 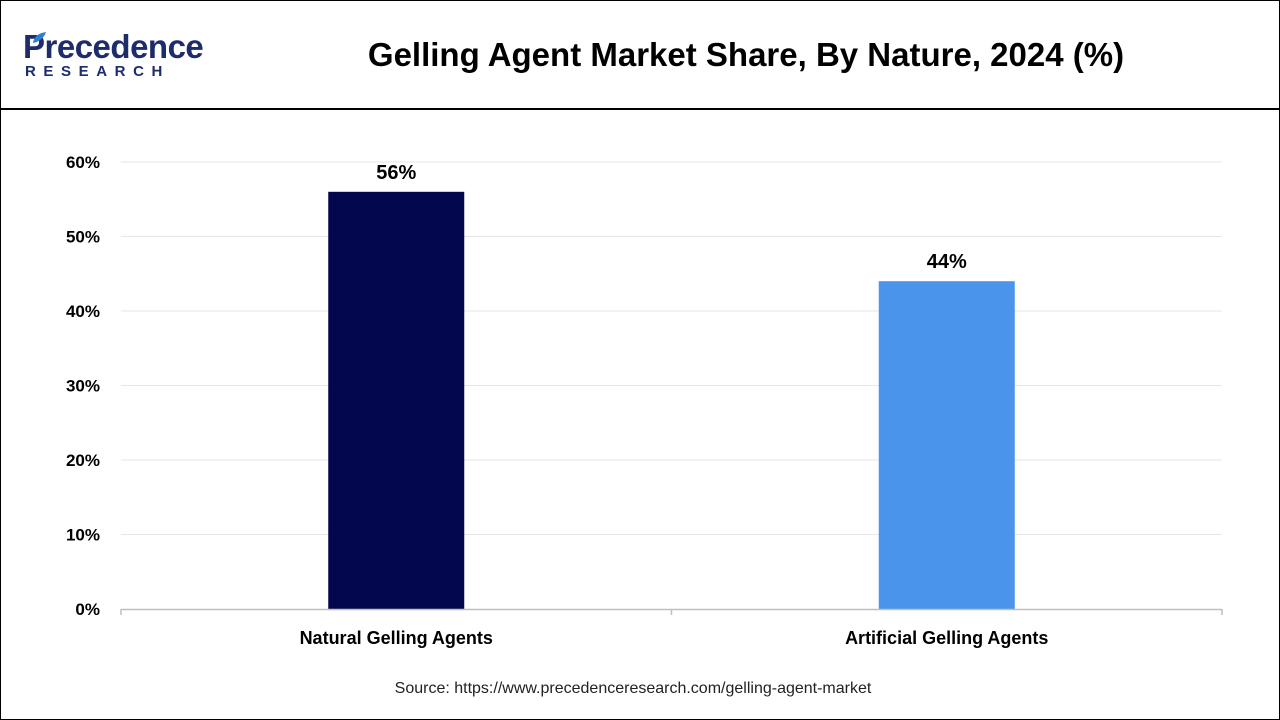 What do you see at coordinates (396, 638) in the screenshot?
I see `x-tick-label: Natural Gelling Agents` at bounding box center [396, 638].